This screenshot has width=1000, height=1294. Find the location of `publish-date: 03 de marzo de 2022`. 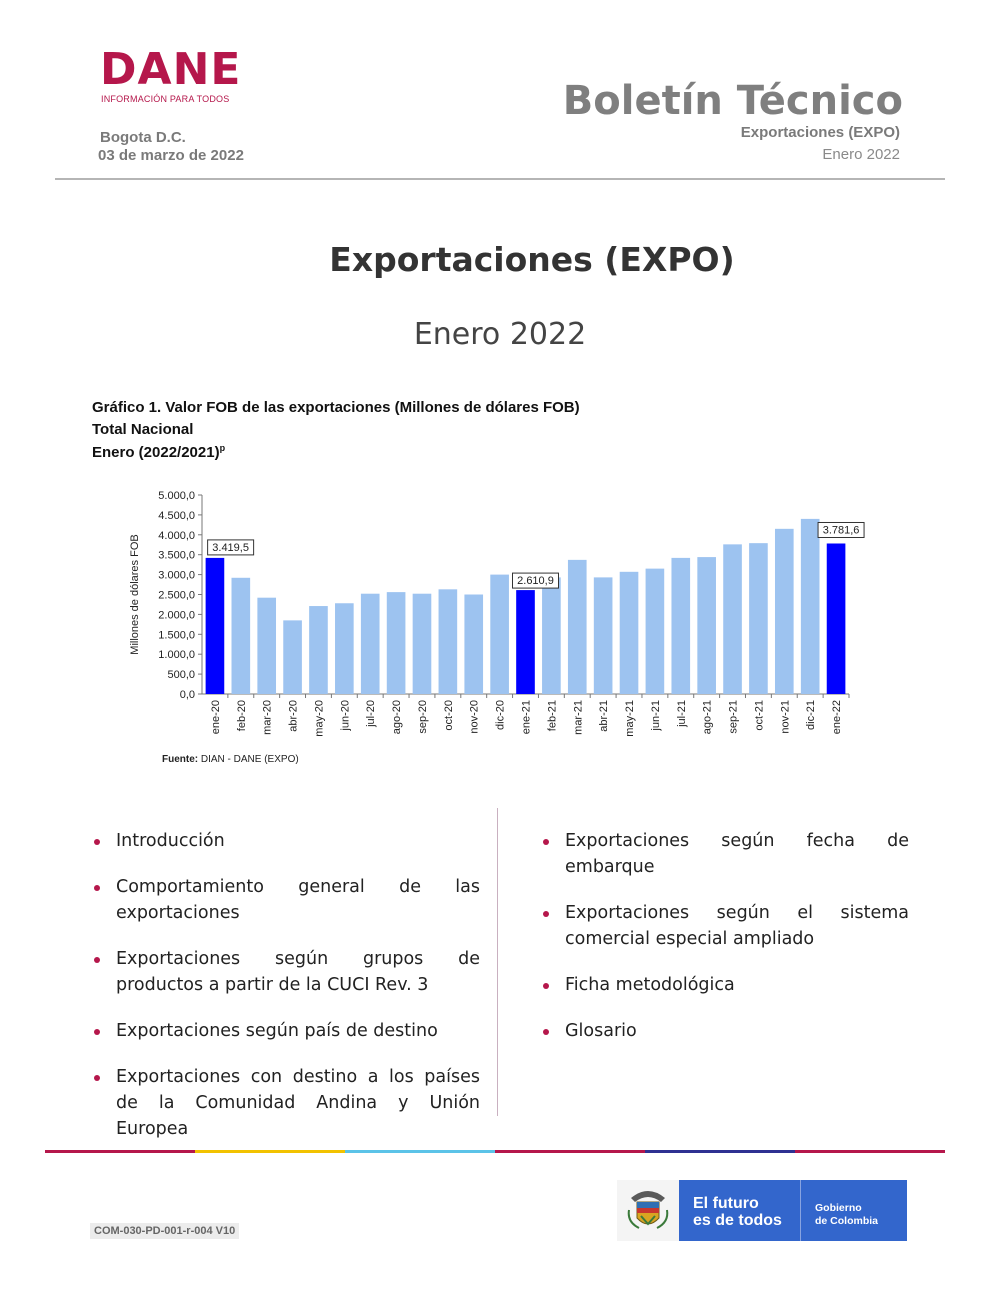

publish-date: 03 de marzo de 2022 is located at coordinates (171, 155).